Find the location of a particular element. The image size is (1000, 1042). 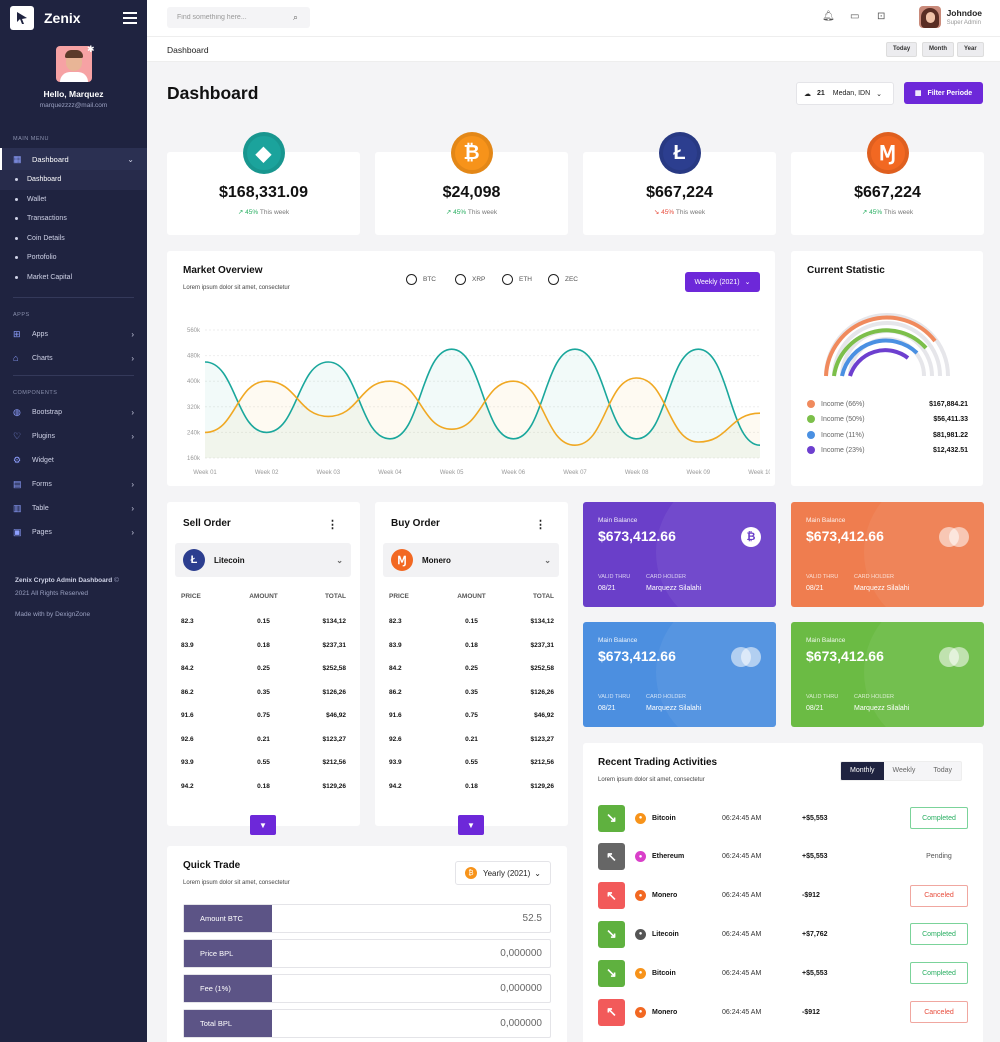

x-tick-label: Week 01 is located at coordinates (205, 473).